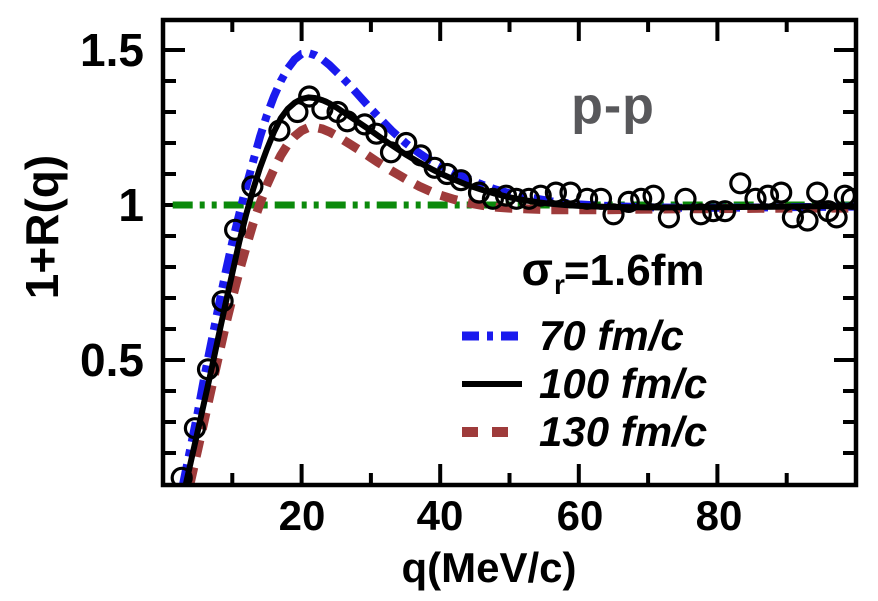 The height and width of the screenshot is (601, 878). I want to click on legend-line-dashed, so click(492, 432).